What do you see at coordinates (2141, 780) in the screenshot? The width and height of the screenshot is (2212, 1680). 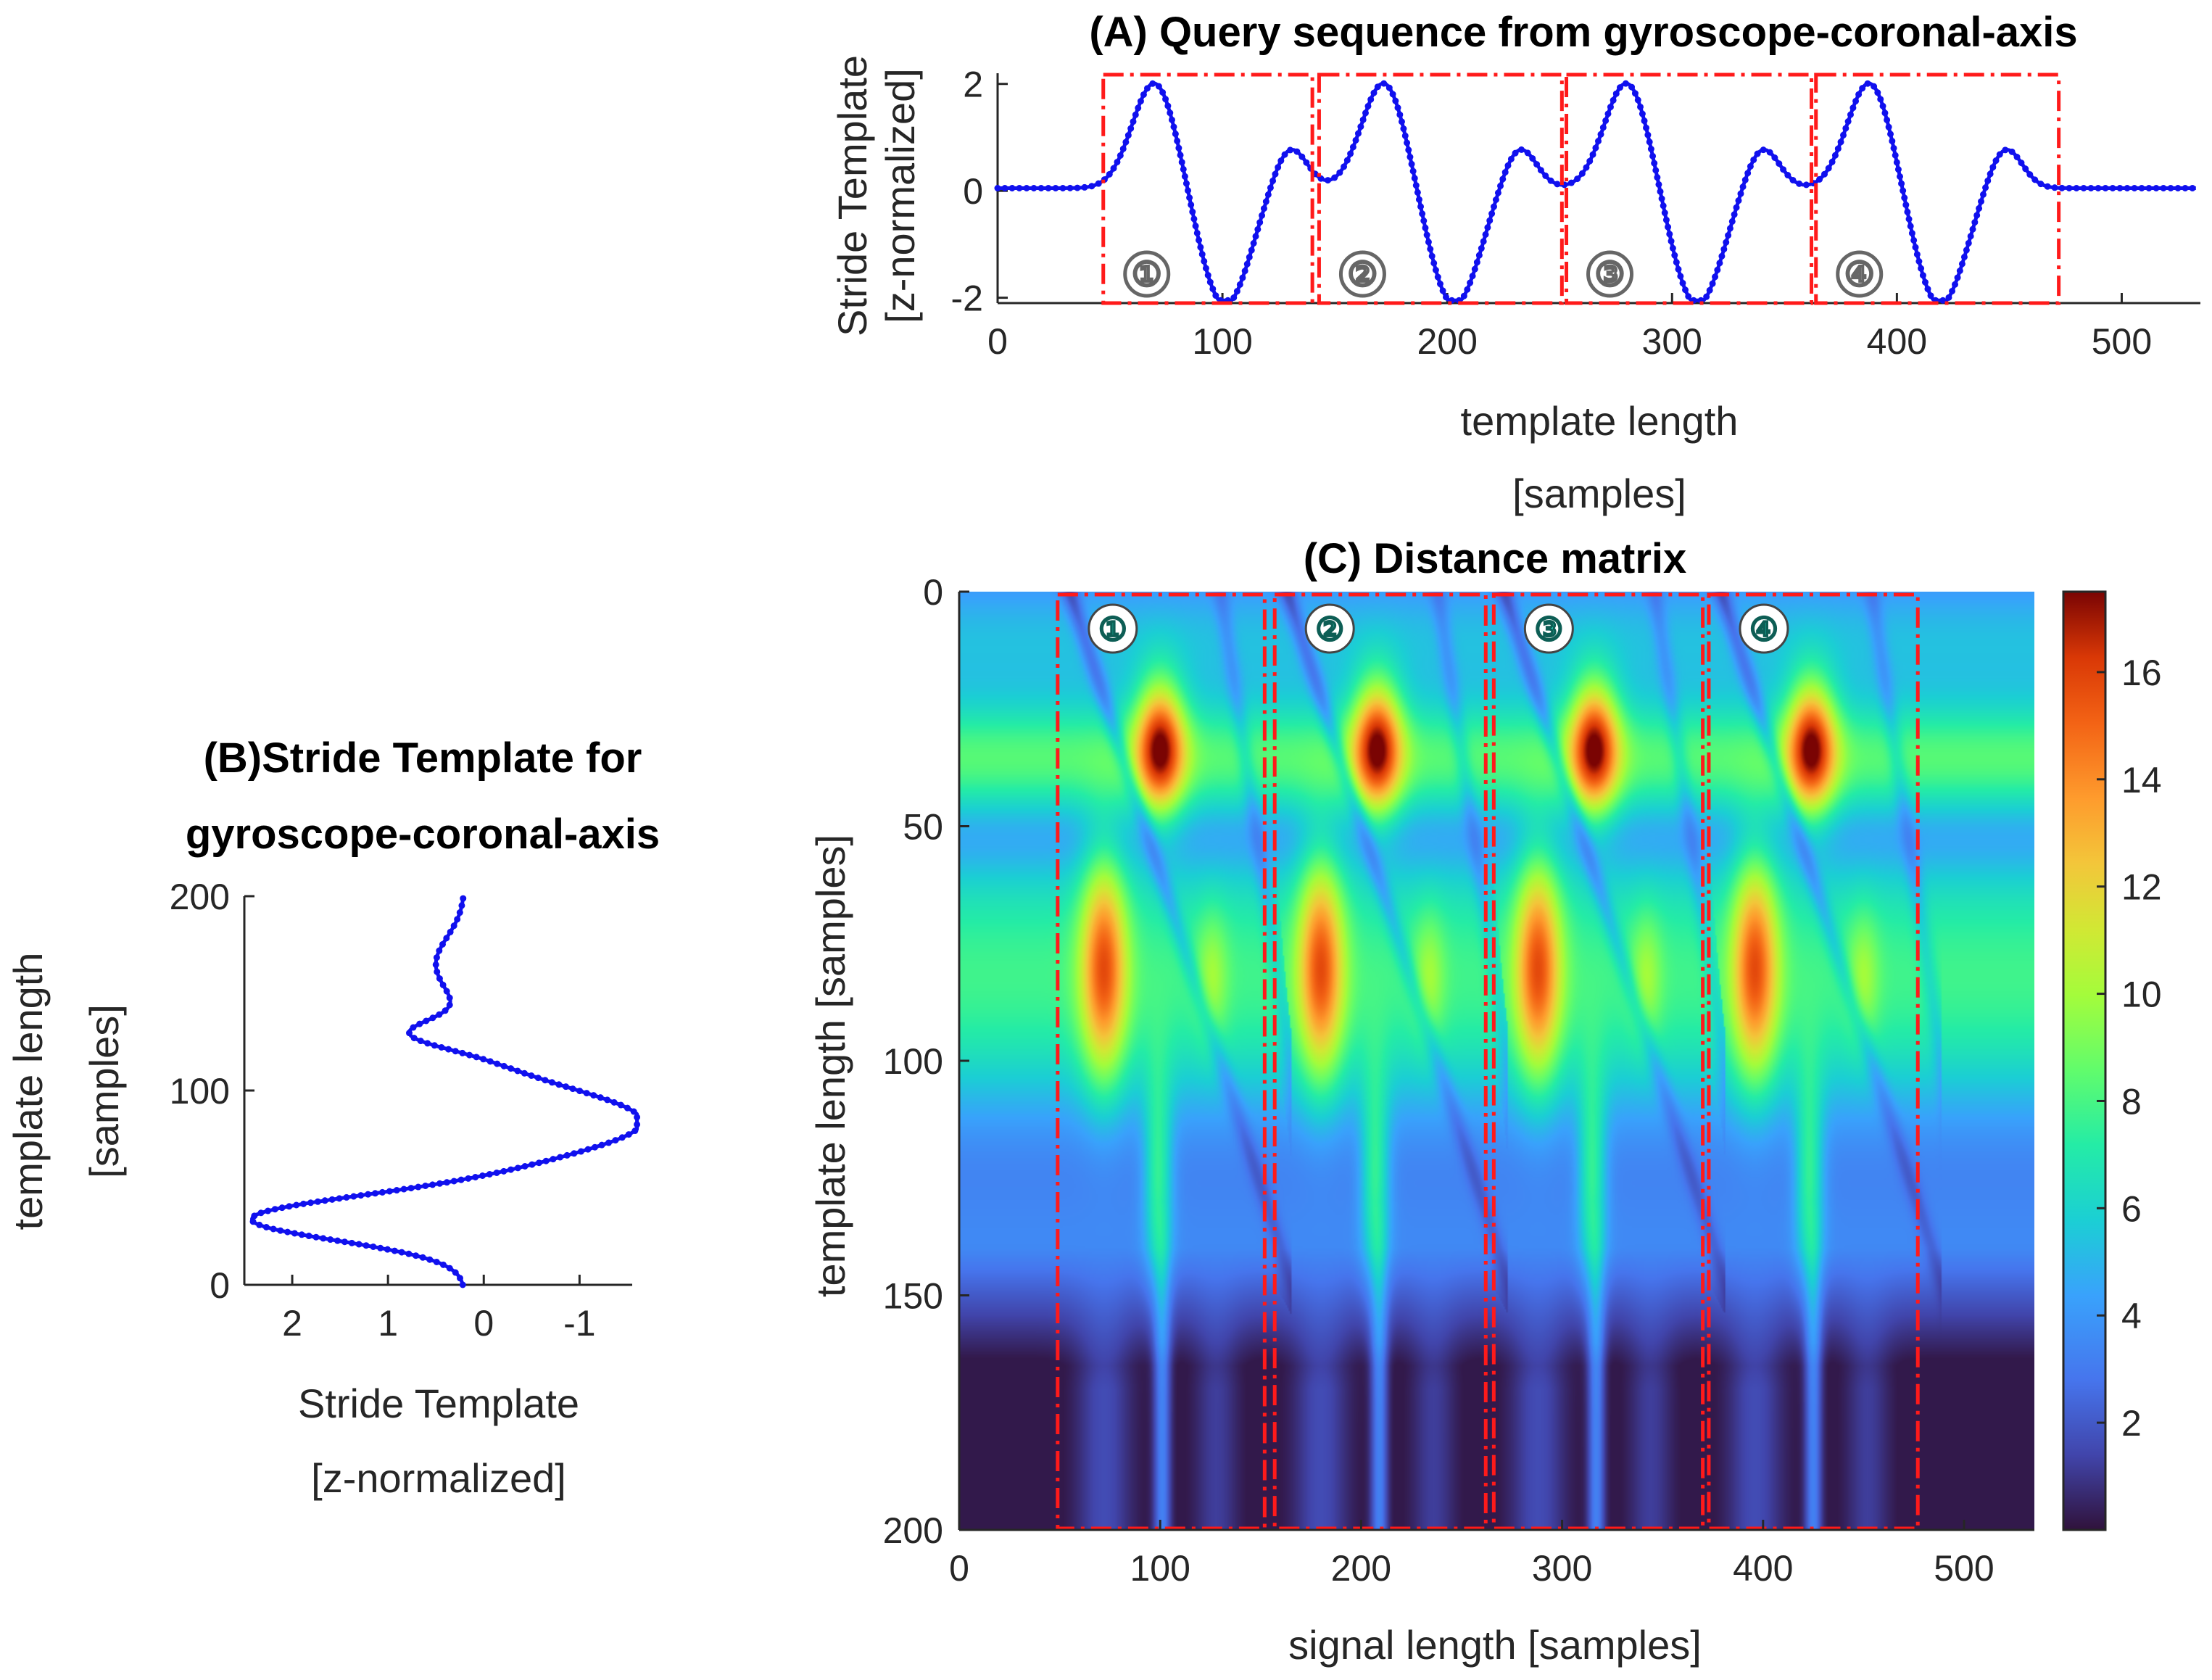 I see `colorbar-tick-label: 14` at bounding box center [2141, 780].